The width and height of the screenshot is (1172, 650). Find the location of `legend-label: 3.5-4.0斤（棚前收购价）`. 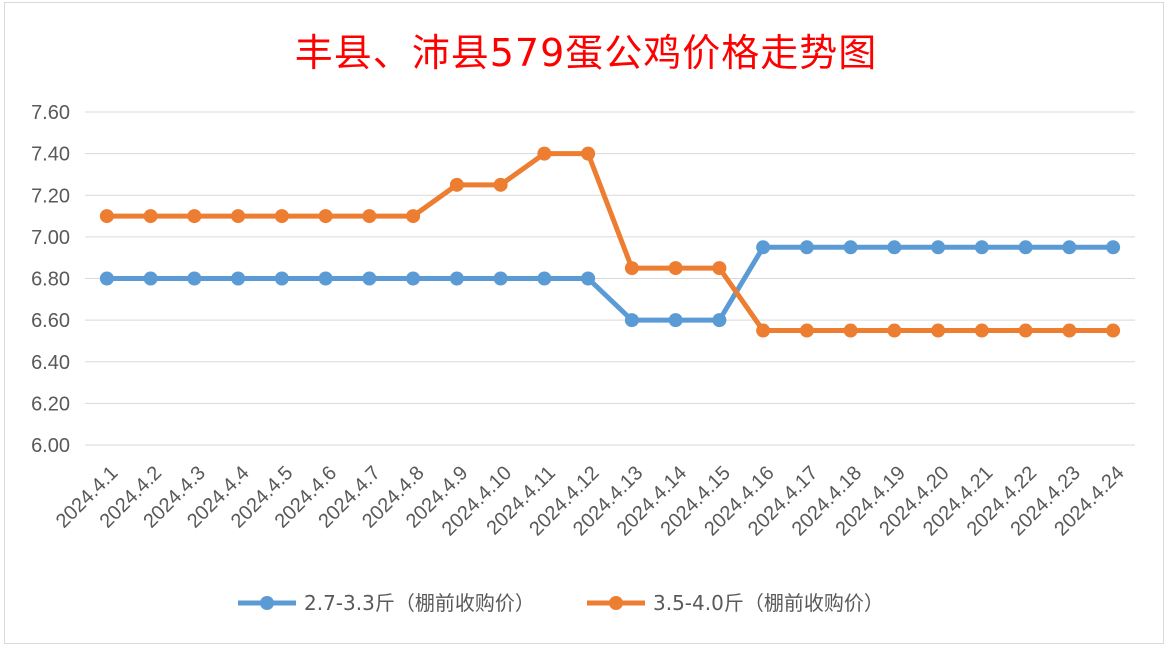

legend-label: 3.5-4.0斤（棚前收购价） is located at coordinates (768, 603).